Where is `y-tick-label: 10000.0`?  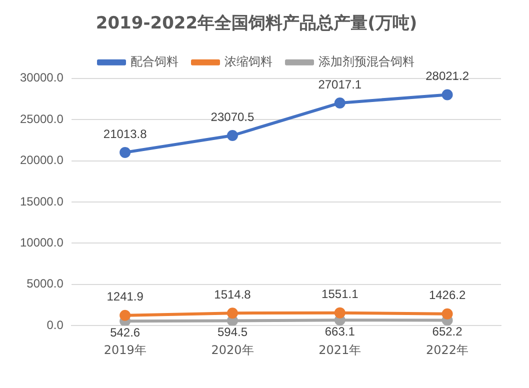 y-tick-label: 10000.0 is located at coordinates (42, 243).